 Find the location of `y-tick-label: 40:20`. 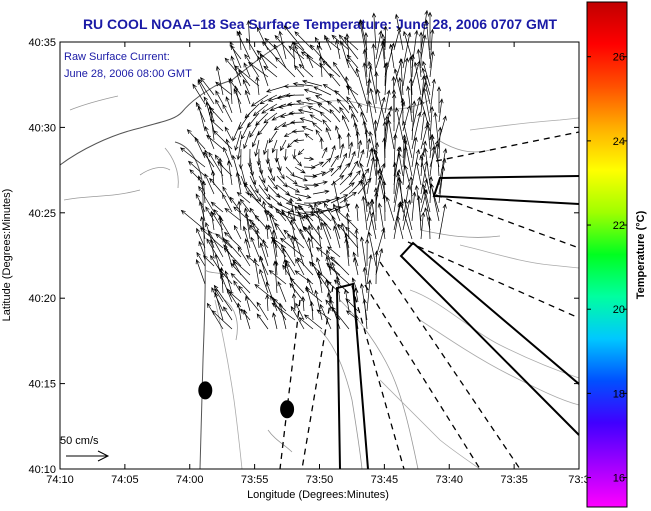

y-tick-label: 40:20 is located at coordinates (42, 299).